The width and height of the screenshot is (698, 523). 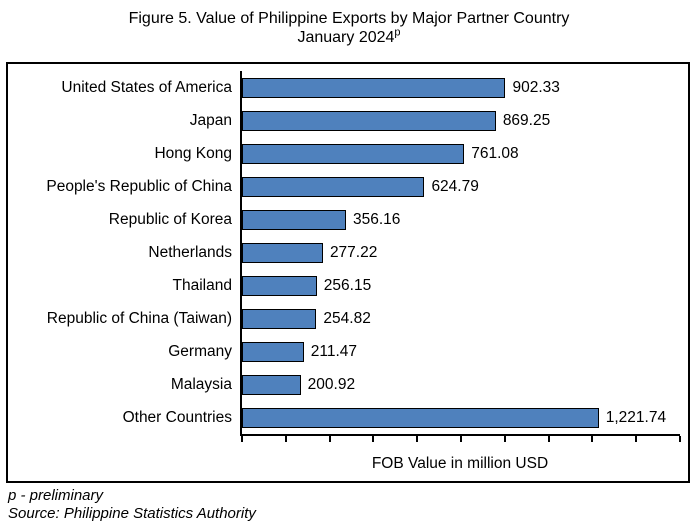 I want to click on category-label: Malaysia, so click(x=201, y=384).